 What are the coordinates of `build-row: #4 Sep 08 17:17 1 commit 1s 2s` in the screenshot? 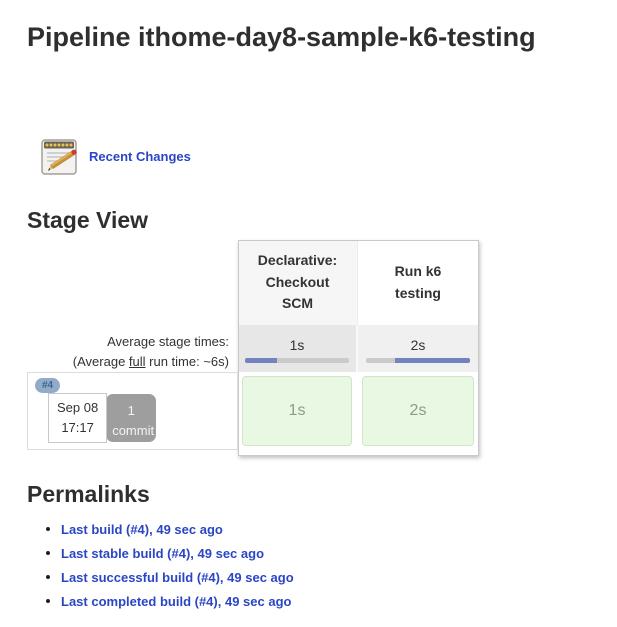 It's located at (253, 411).